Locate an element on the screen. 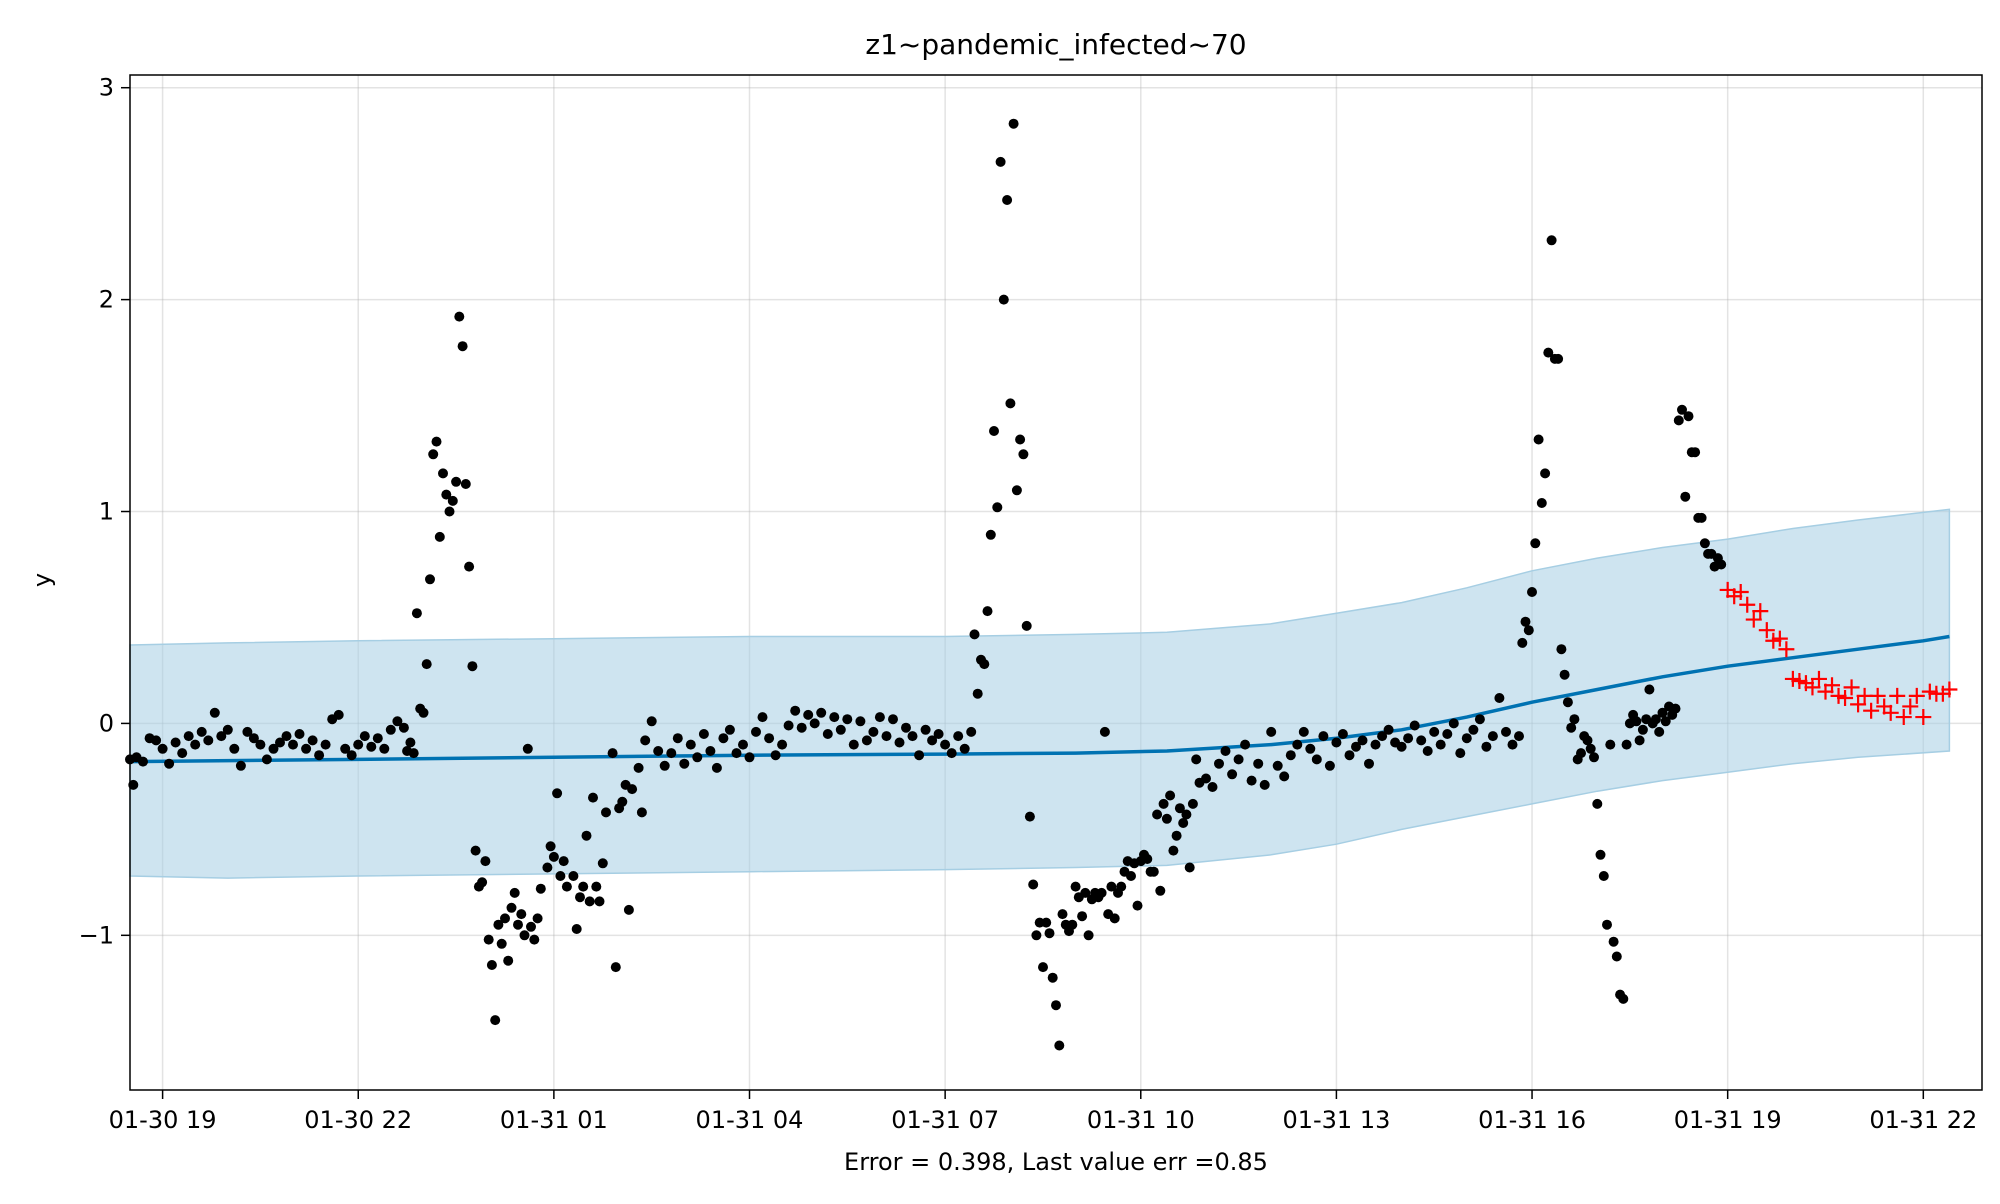 Image resolution: width=2000 pixels, height=1204 pixels. x-tick-label: 01-30 22 is located at coordinates (358, 1120).